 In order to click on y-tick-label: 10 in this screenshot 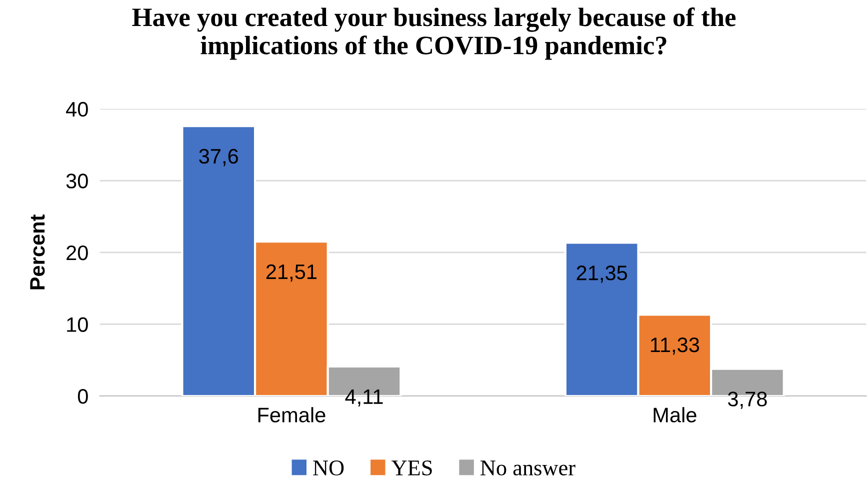, I will do `click(77, 324)`.